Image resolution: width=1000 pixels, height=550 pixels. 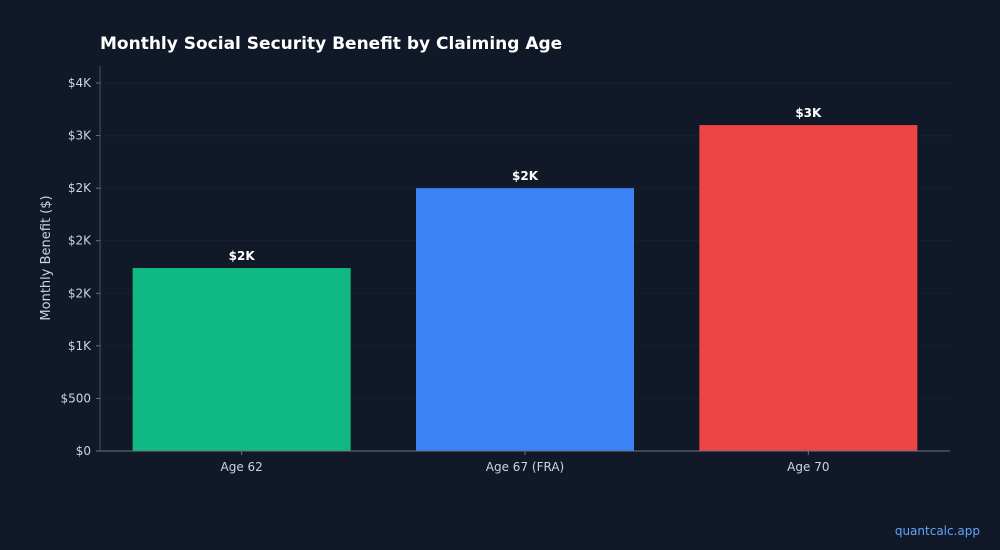 What do you see at coordinates (80, 346) in the screenshot?
I see `y-tick-label: $1K` at bounding box center [80, 346].